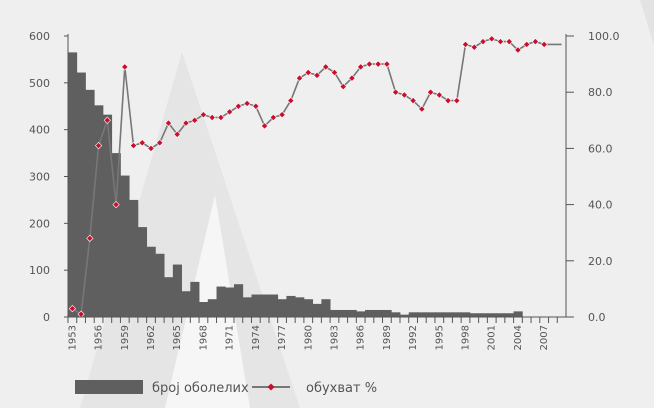  I want to click on x-tick-label: 1977, so click(282, 337).